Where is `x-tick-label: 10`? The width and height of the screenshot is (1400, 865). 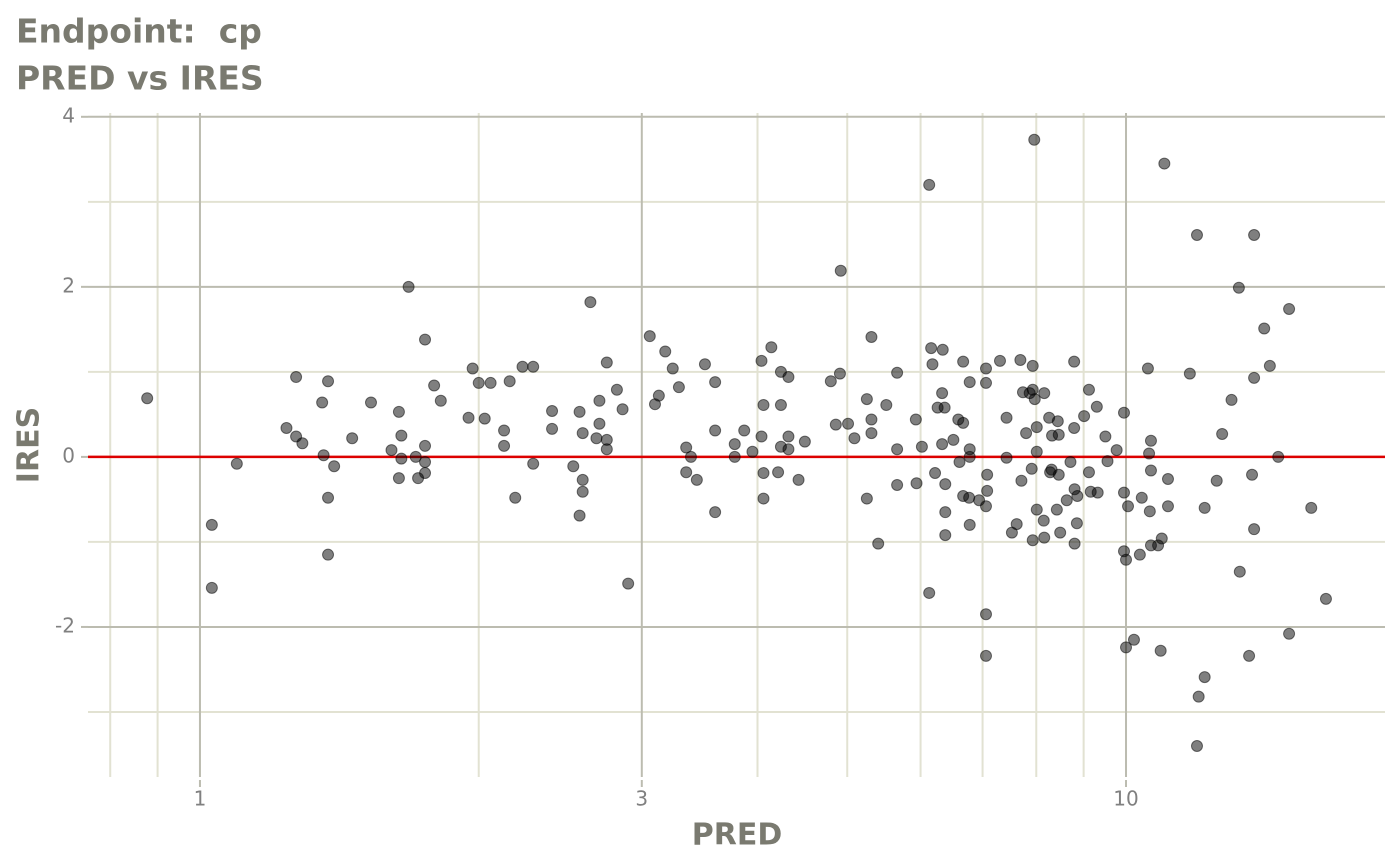
x-tick-label: 10 is located at coordinates (1125, 799).